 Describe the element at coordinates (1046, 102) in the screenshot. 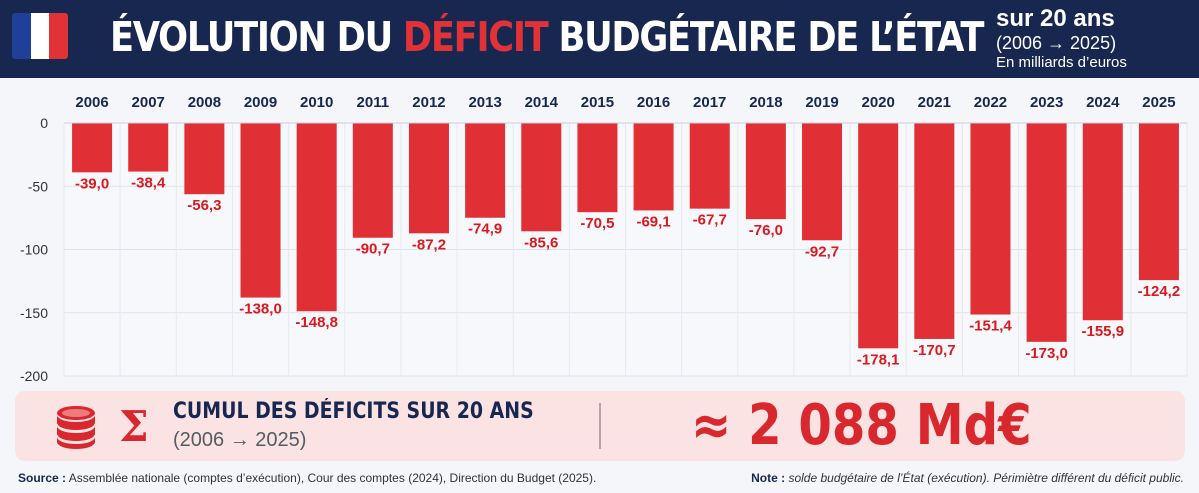

I see `x-tick-label: 2023` at that location.